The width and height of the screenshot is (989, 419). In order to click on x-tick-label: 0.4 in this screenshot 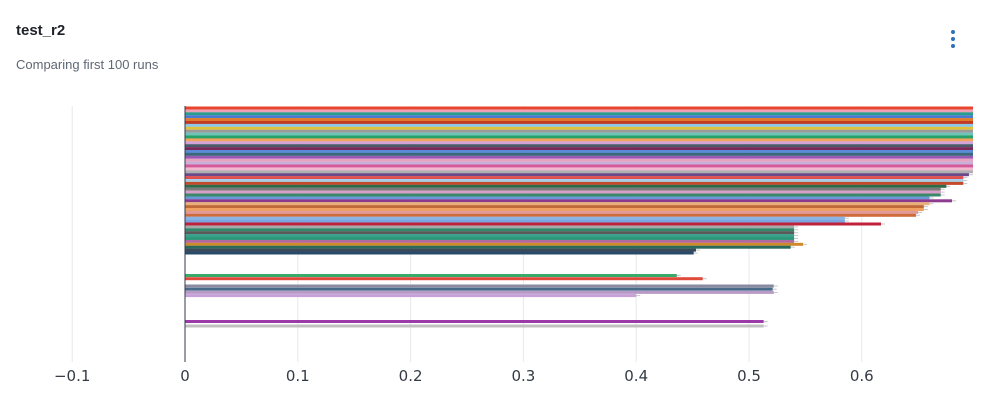, I will do `click(636, 376)`.